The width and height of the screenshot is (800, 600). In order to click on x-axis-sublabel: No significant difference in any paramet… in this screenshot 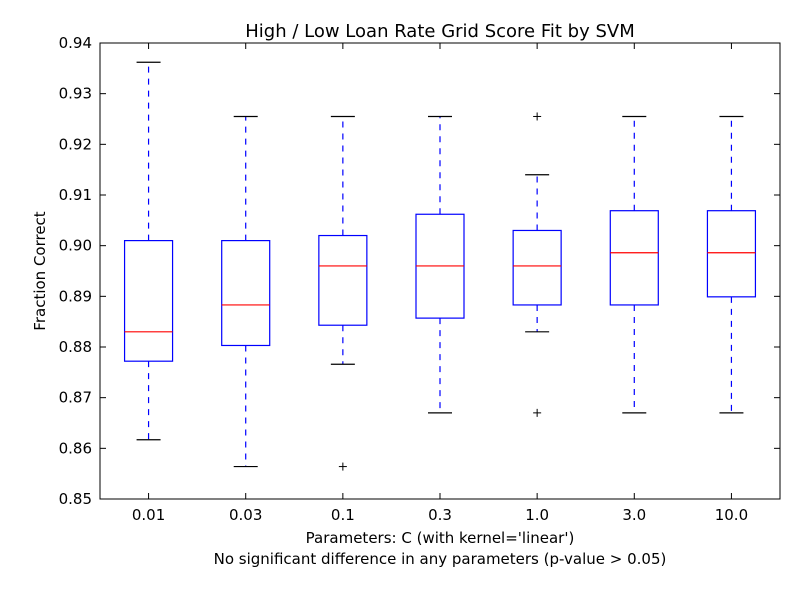, I will do `click(440, 559)`.